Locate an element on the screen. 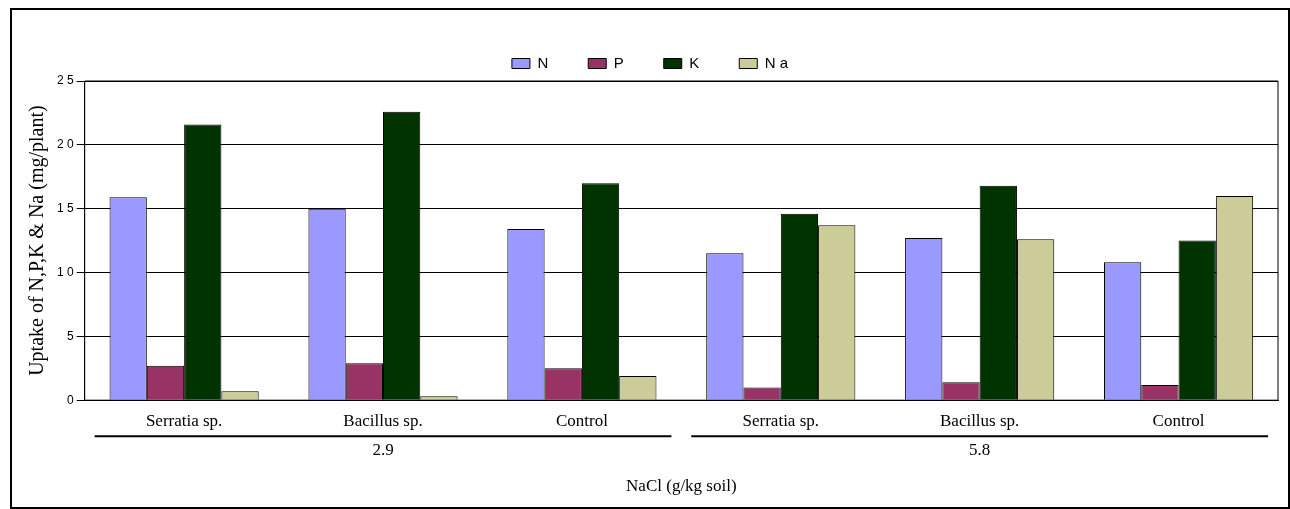 The width and height of the screenshot is (1290, 509). y-tick-label: 2 5 is located at coordinates (65, 80).